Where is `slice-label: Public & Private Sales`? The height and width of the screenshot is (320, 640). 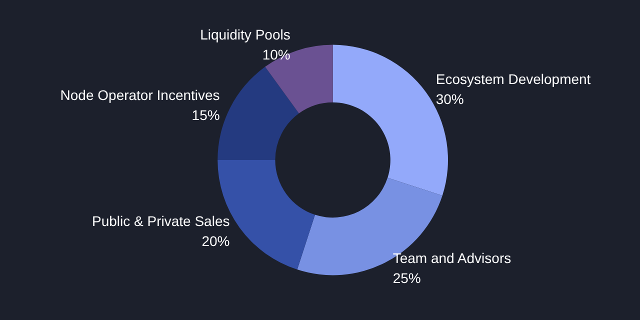 slice-label: Public & Private Sales is located at coordinates (161, 221).